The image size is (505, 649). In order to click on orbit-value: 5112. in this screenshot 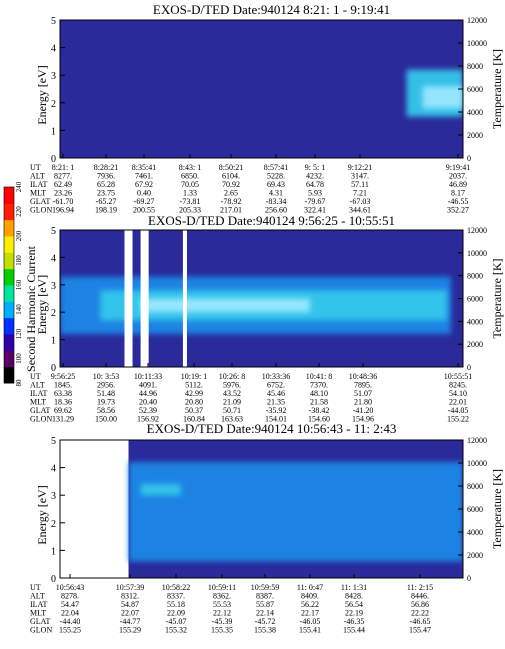, I will do `click(194, 385)`.